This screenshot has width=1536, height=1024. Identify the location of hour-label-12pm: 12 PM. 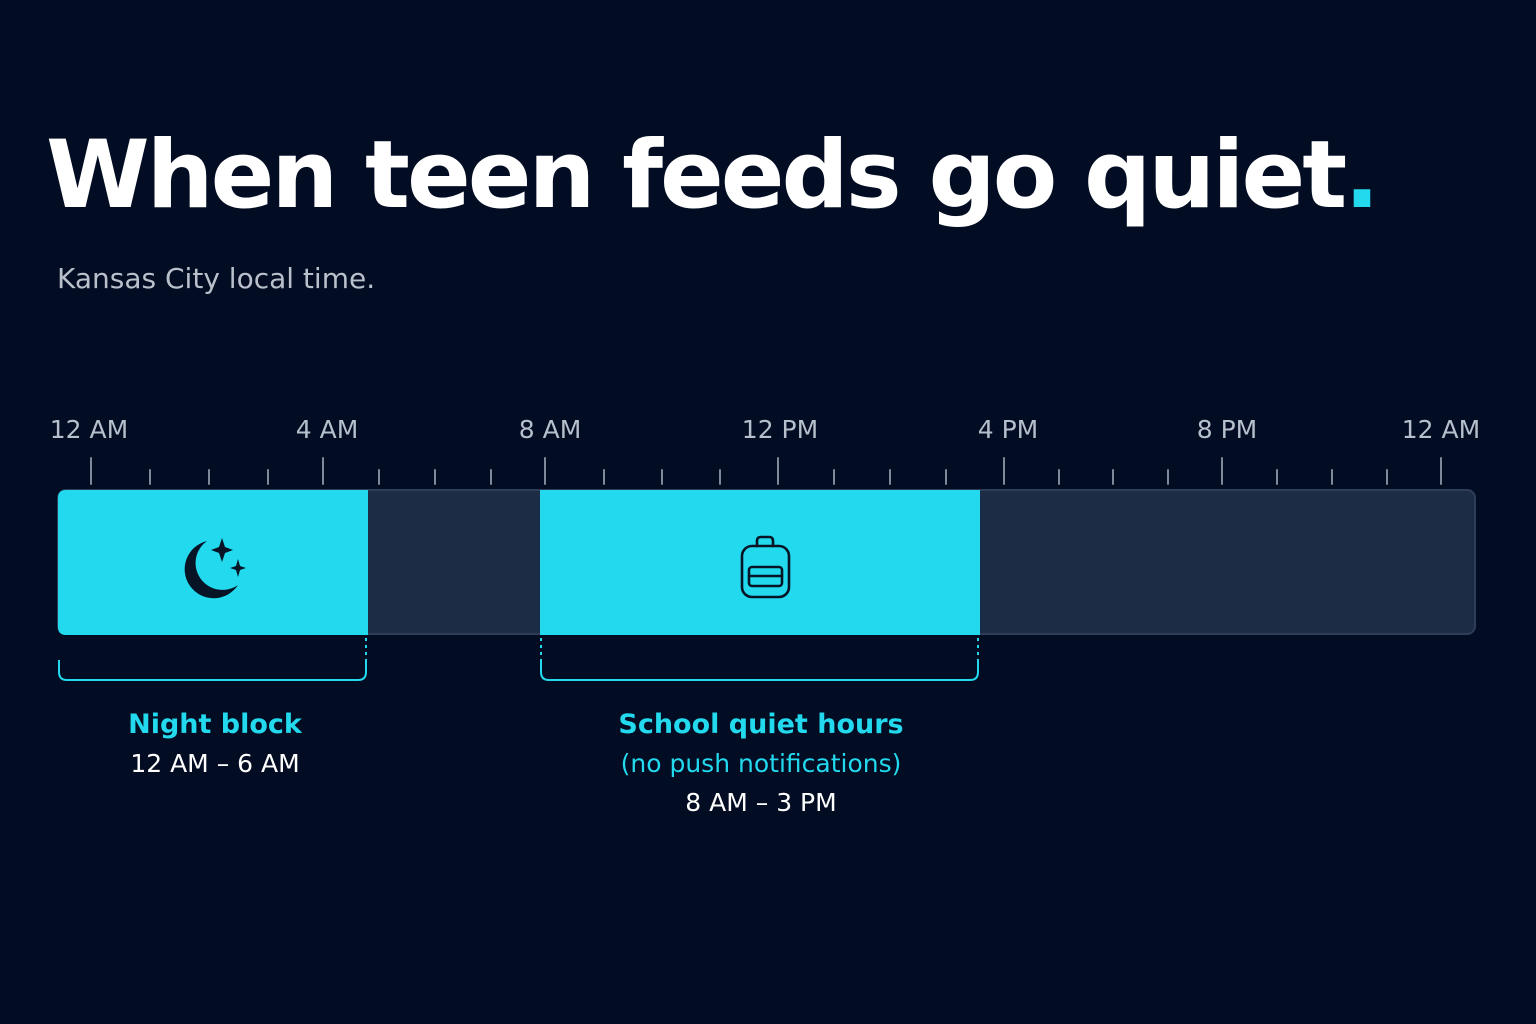
(780, 429).